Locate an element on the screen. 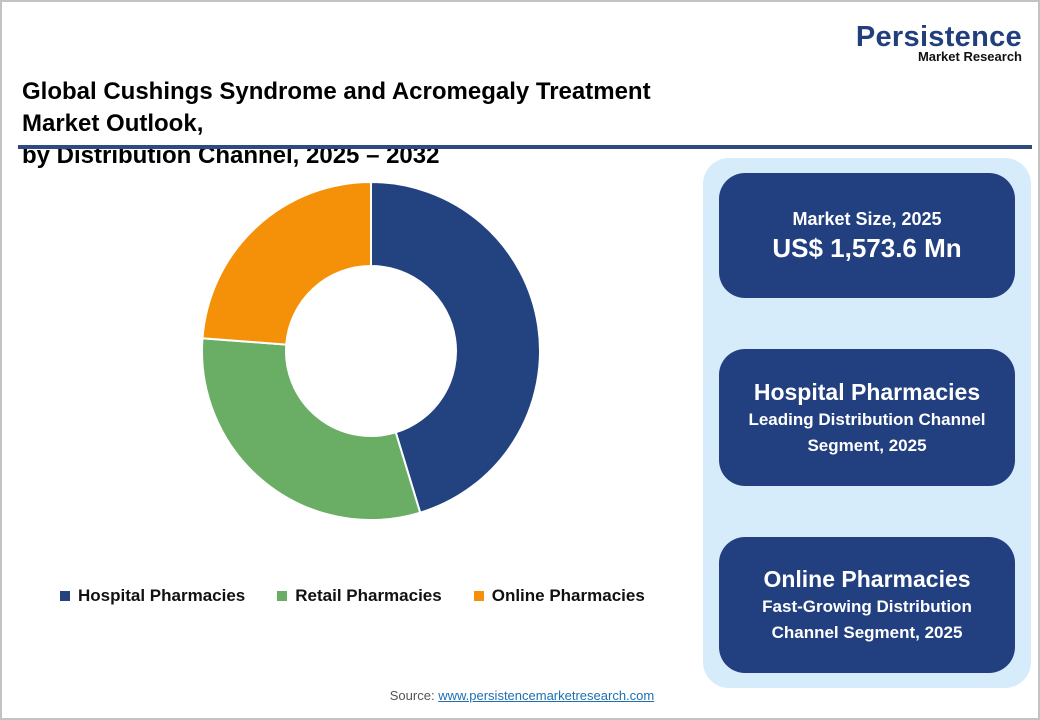  market-size-value: US$ 1,573.6 Mn is located at coordinates (867, 247).